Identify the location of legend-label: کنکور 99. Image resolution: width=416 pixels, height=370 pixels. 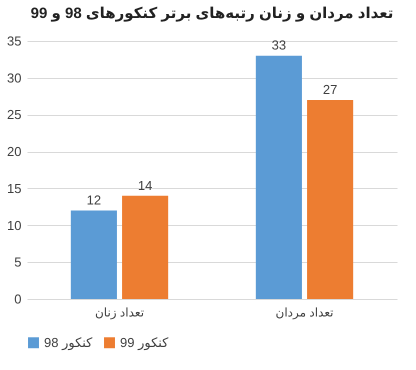
(145, 342).